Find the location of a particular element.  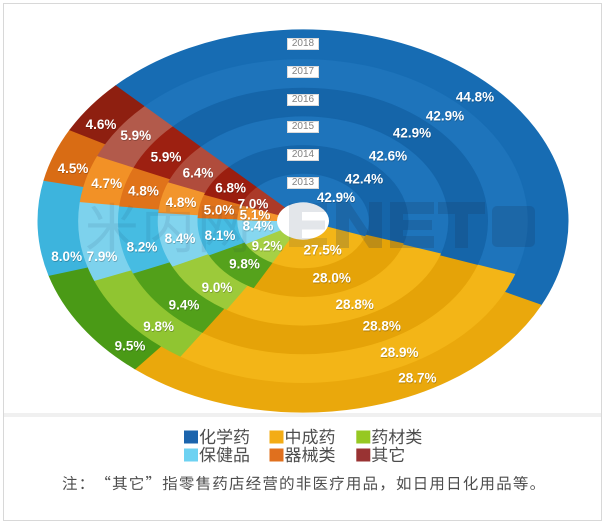

svg-text: 8.2% is located at coordinates (142, 248).